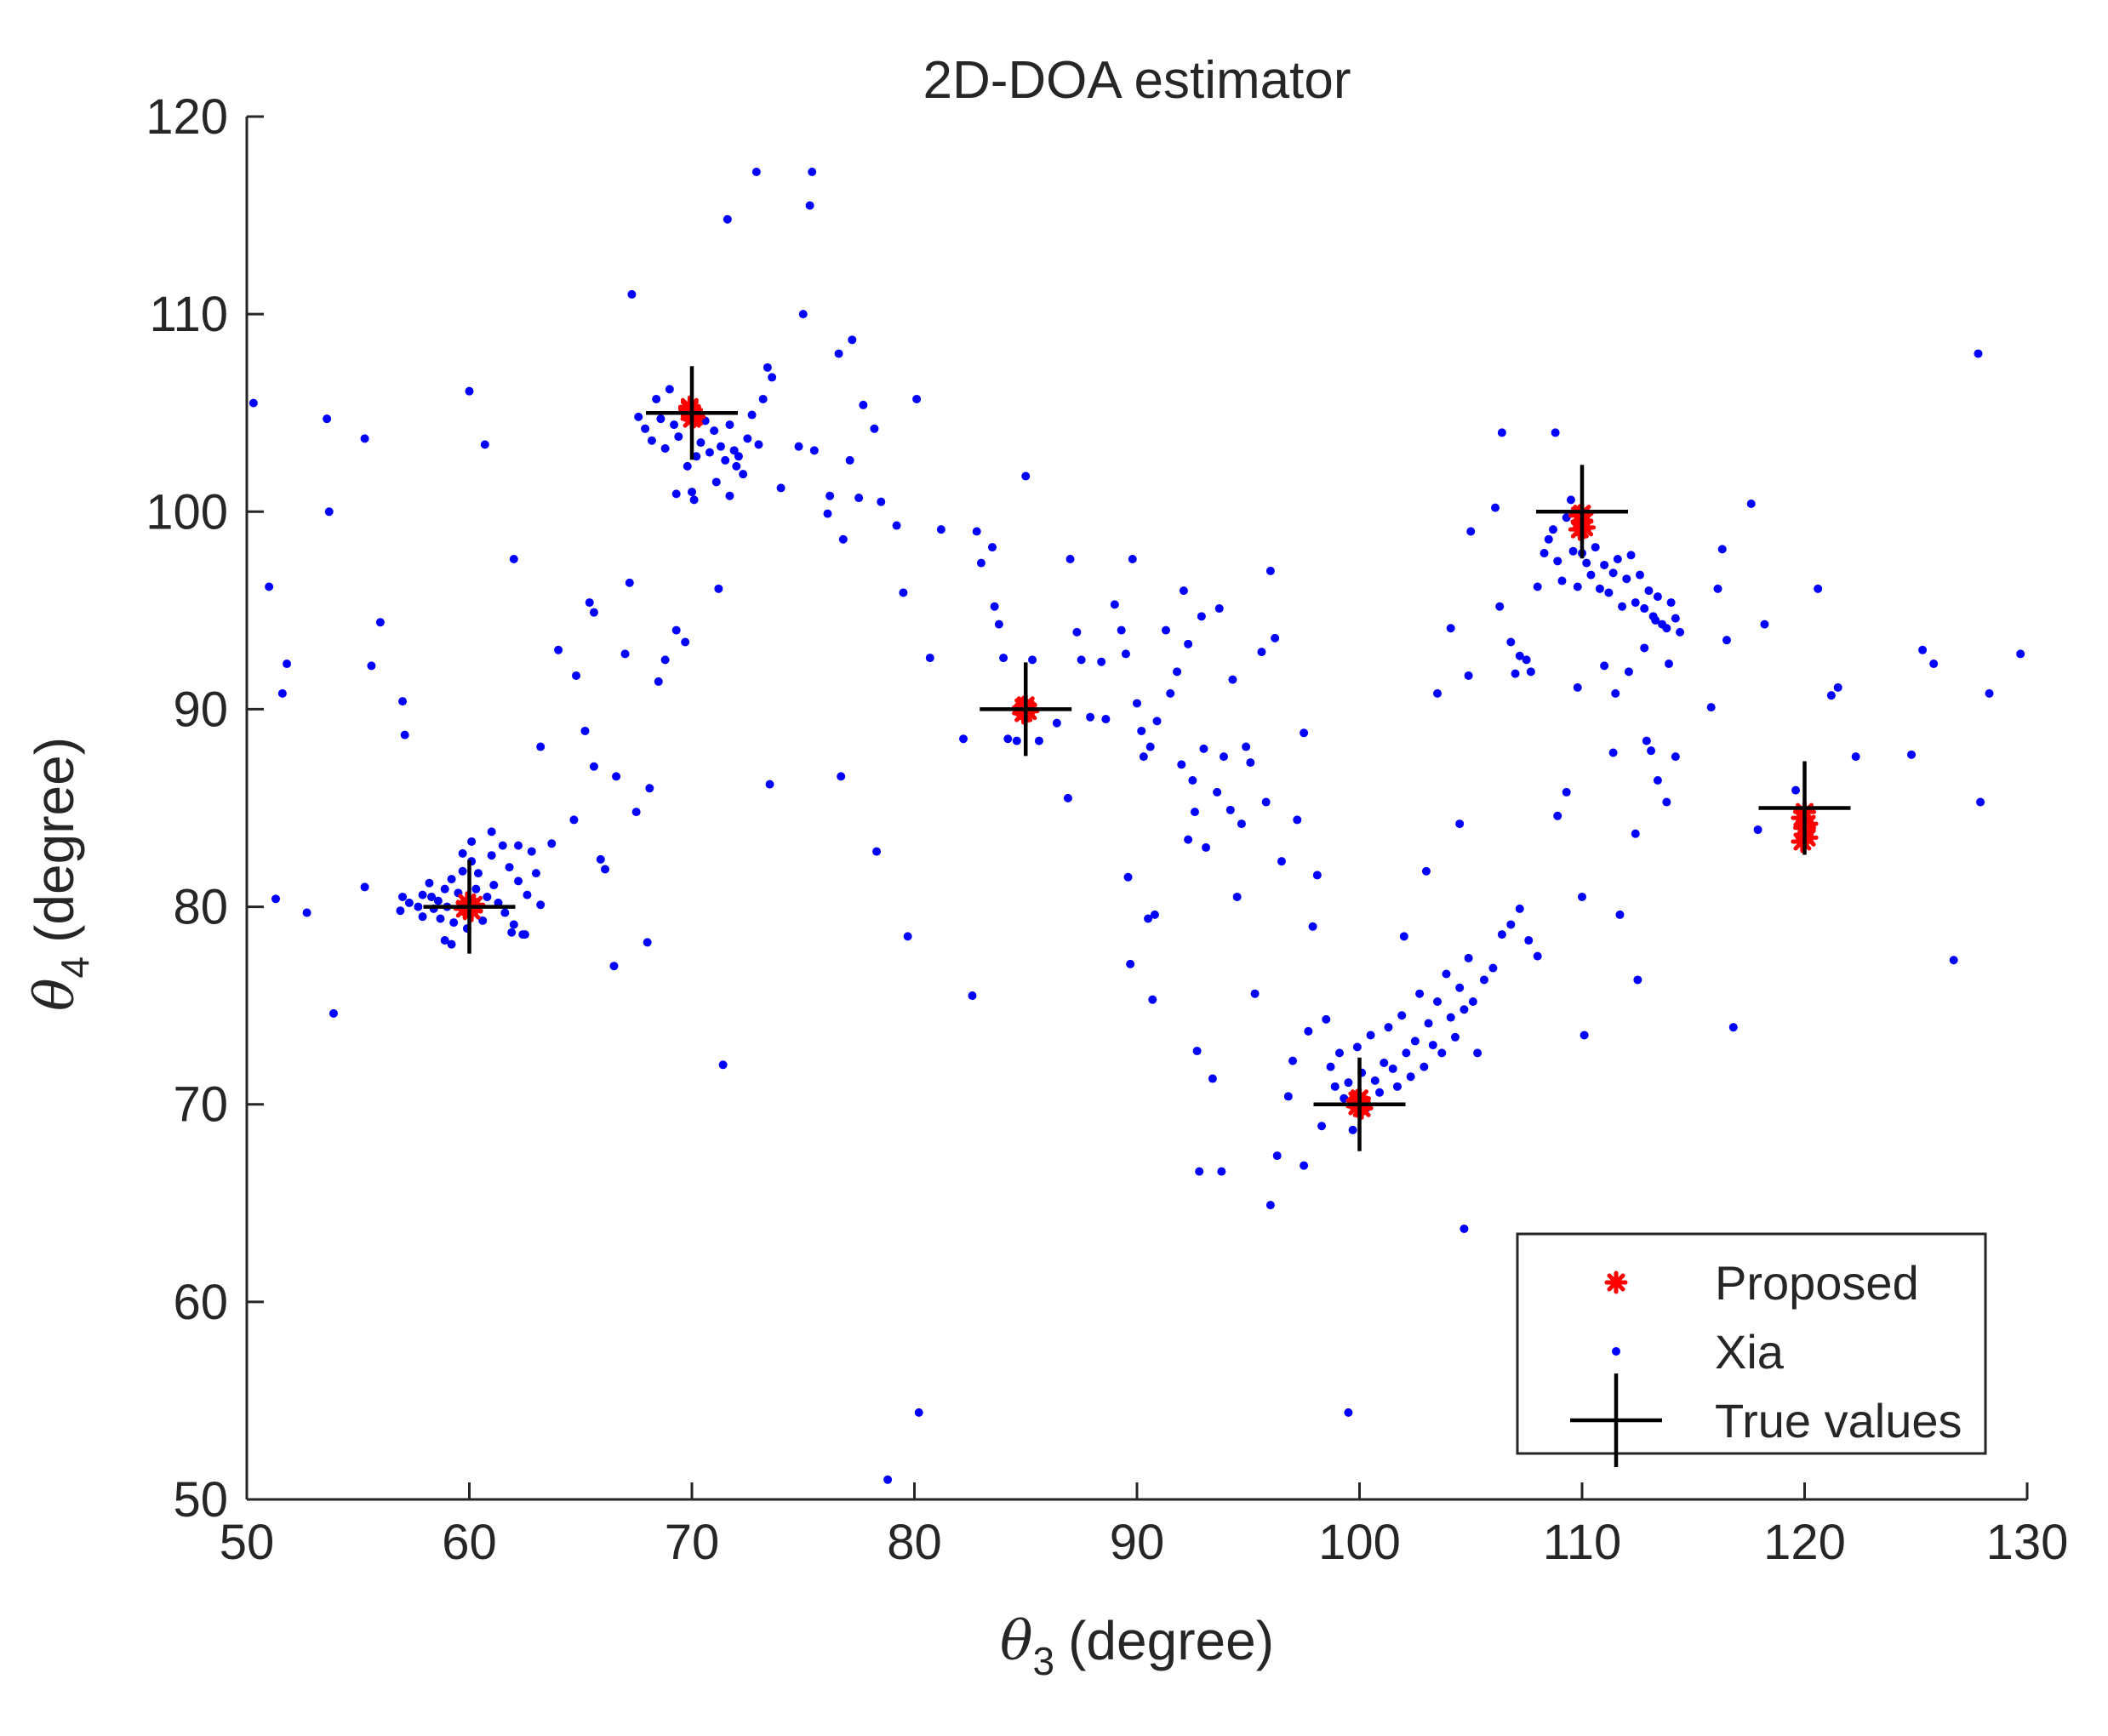 The width and height of the screenshot is (2108, 1736). What do you see at coordinates (1751, 1349) in the screenshot?
I see `legend: Proposed Xia True values` at bounding box center [1751, 1349].